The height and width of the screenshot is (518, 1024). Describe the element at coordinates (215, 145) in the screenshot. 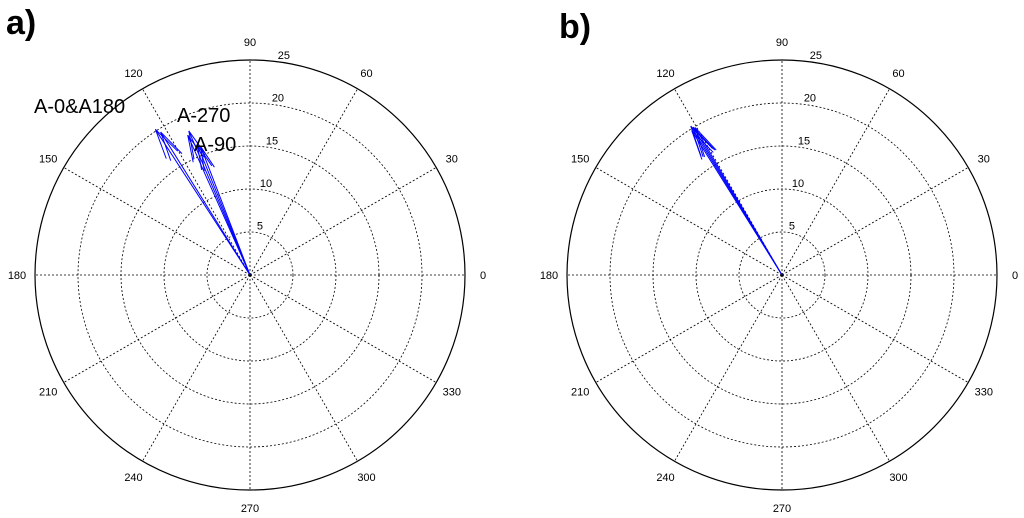

I see `annotation-label: A-90` at that location.